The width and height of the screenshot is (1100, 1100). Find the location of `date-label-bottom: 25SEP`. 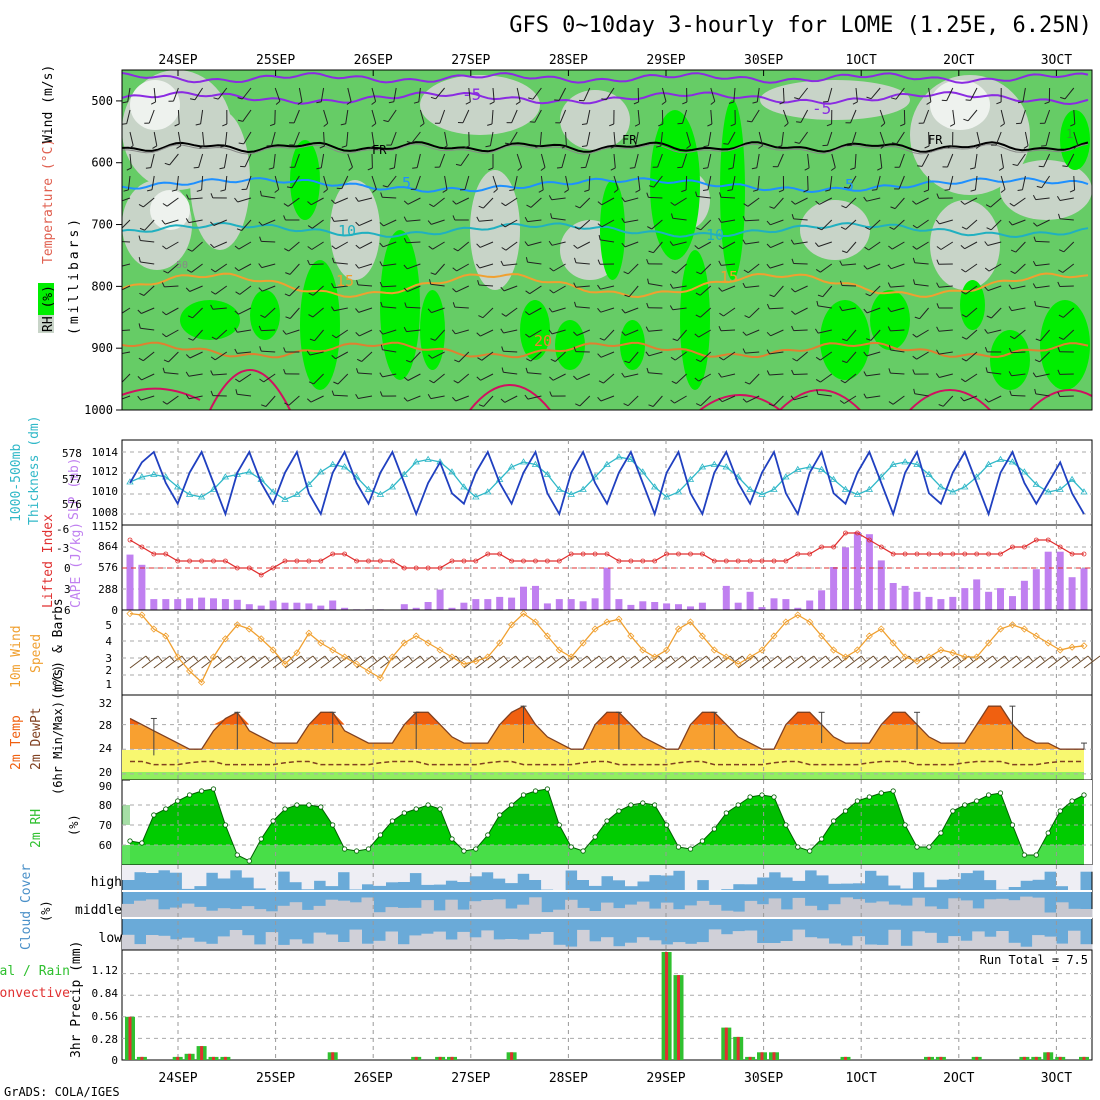

date-label-bottom: 25SEP is located at coordinates (275, 1078).